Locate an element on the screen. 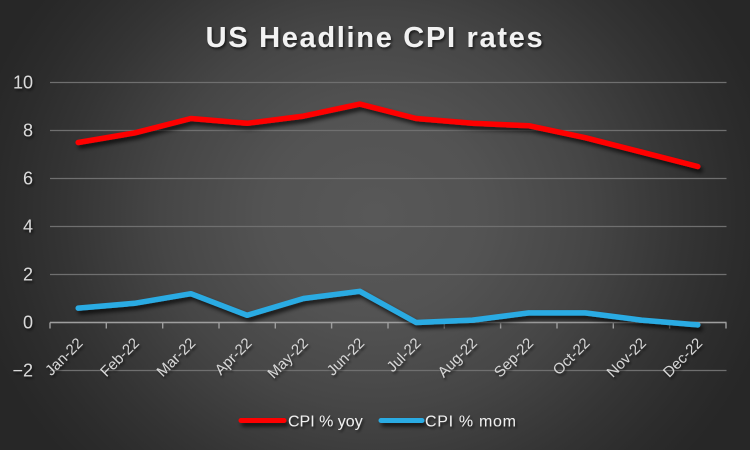 This screenshot has height=450, width=750. svg-text: Aug-22 is located at coordinates (458, 358).